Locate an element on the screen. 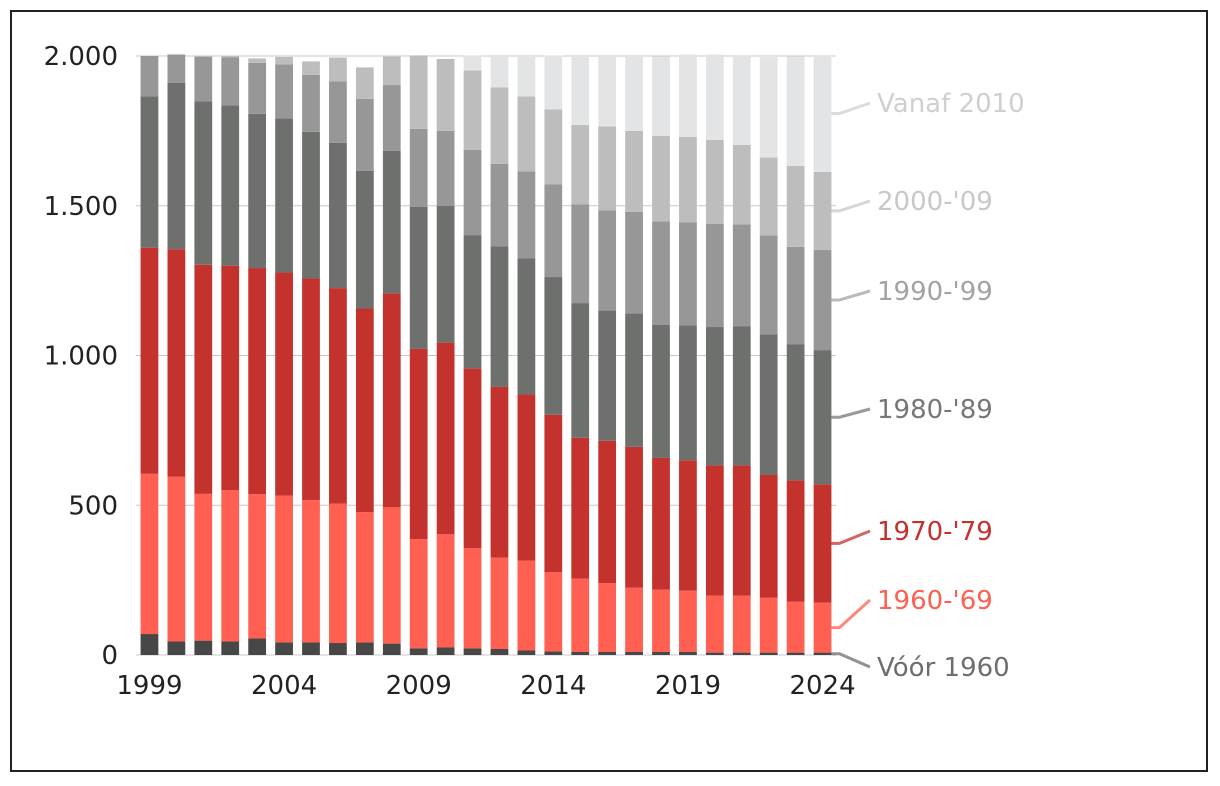  legend-label: Vóór 1960 is located at coordinates (943, 668).